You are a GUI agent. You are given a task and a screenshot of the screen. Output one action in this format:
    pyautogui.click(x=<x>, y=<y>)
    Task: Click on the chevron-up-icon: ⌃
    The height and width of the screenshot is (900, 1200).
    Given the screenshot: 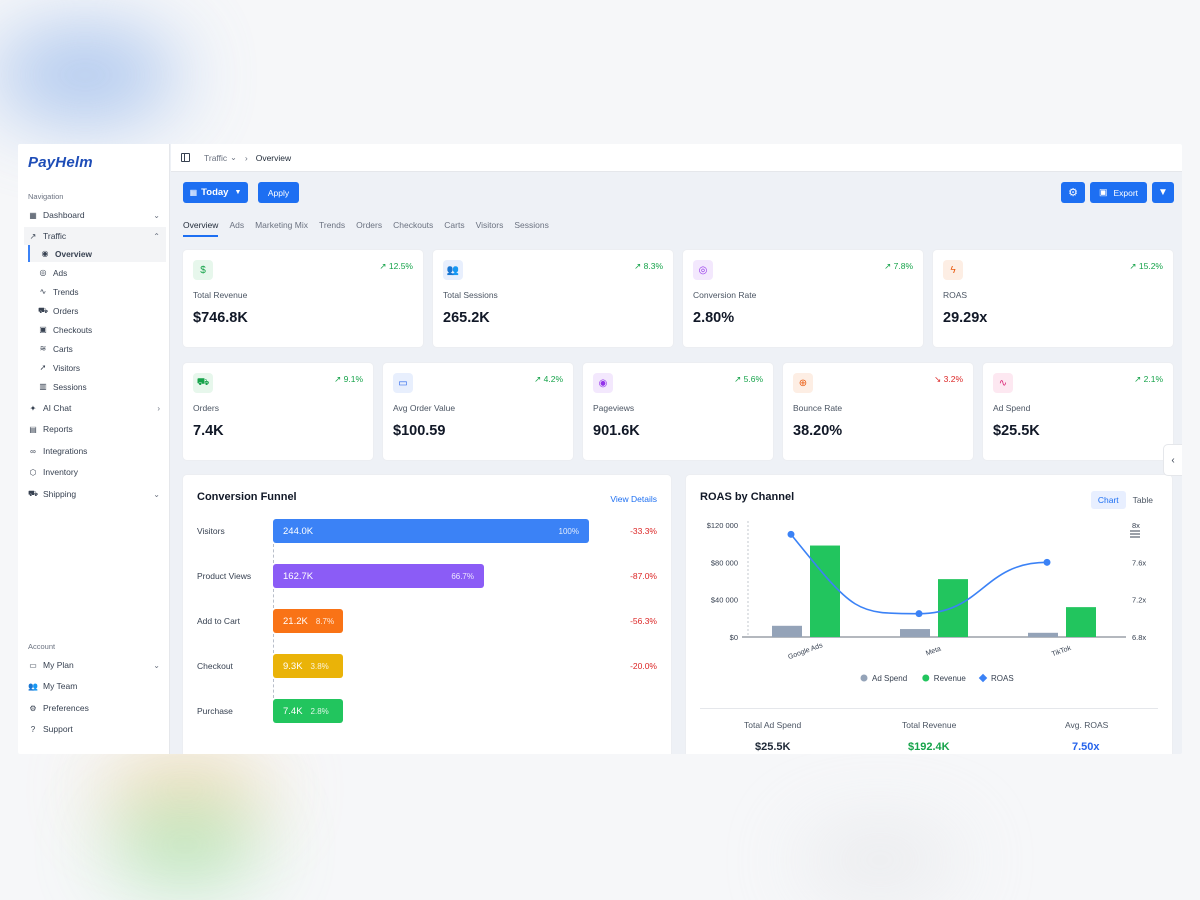 What is the action you would take?
    pyautogui.click(x=156, y=236)
    